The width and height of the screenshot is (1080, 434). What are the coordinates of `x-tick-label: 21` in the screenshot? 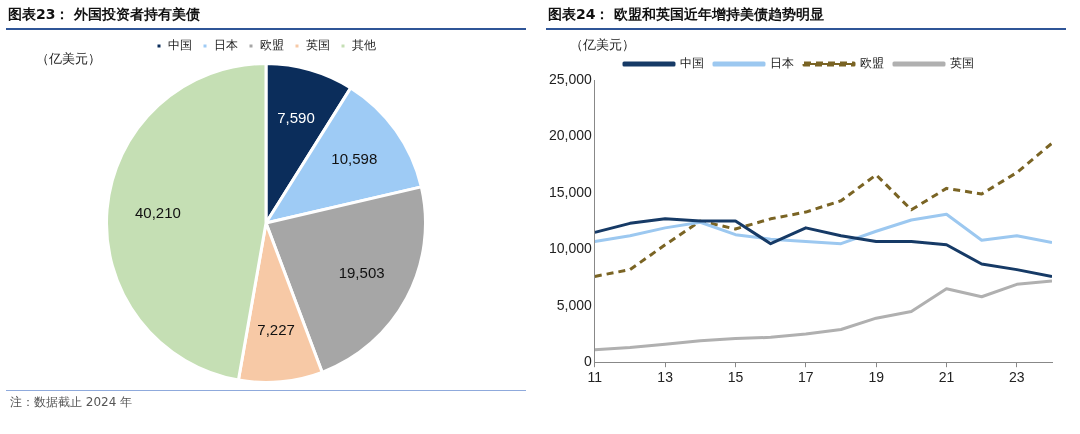 It's located at (946, 377).